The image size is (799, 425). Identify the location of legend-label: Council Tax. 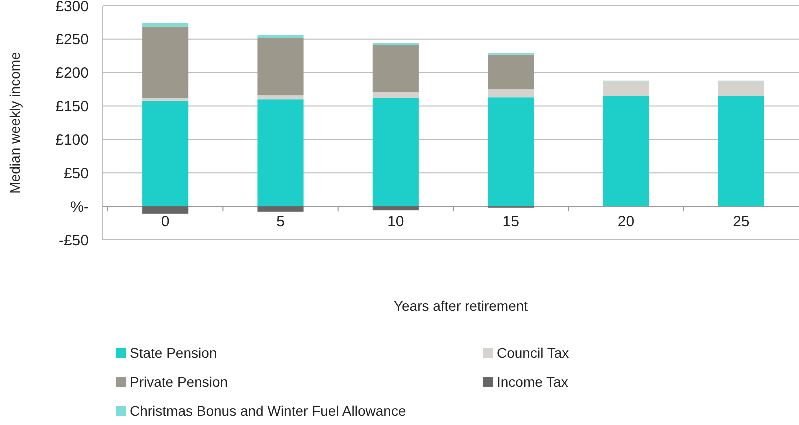
(533, 352).